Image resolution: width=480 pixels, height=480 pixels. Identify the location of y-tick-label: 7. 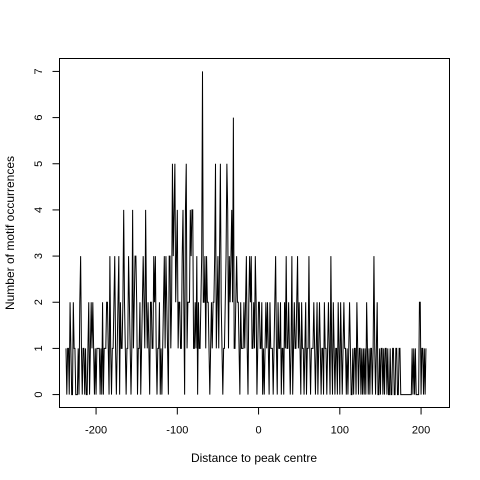
(39, 71).